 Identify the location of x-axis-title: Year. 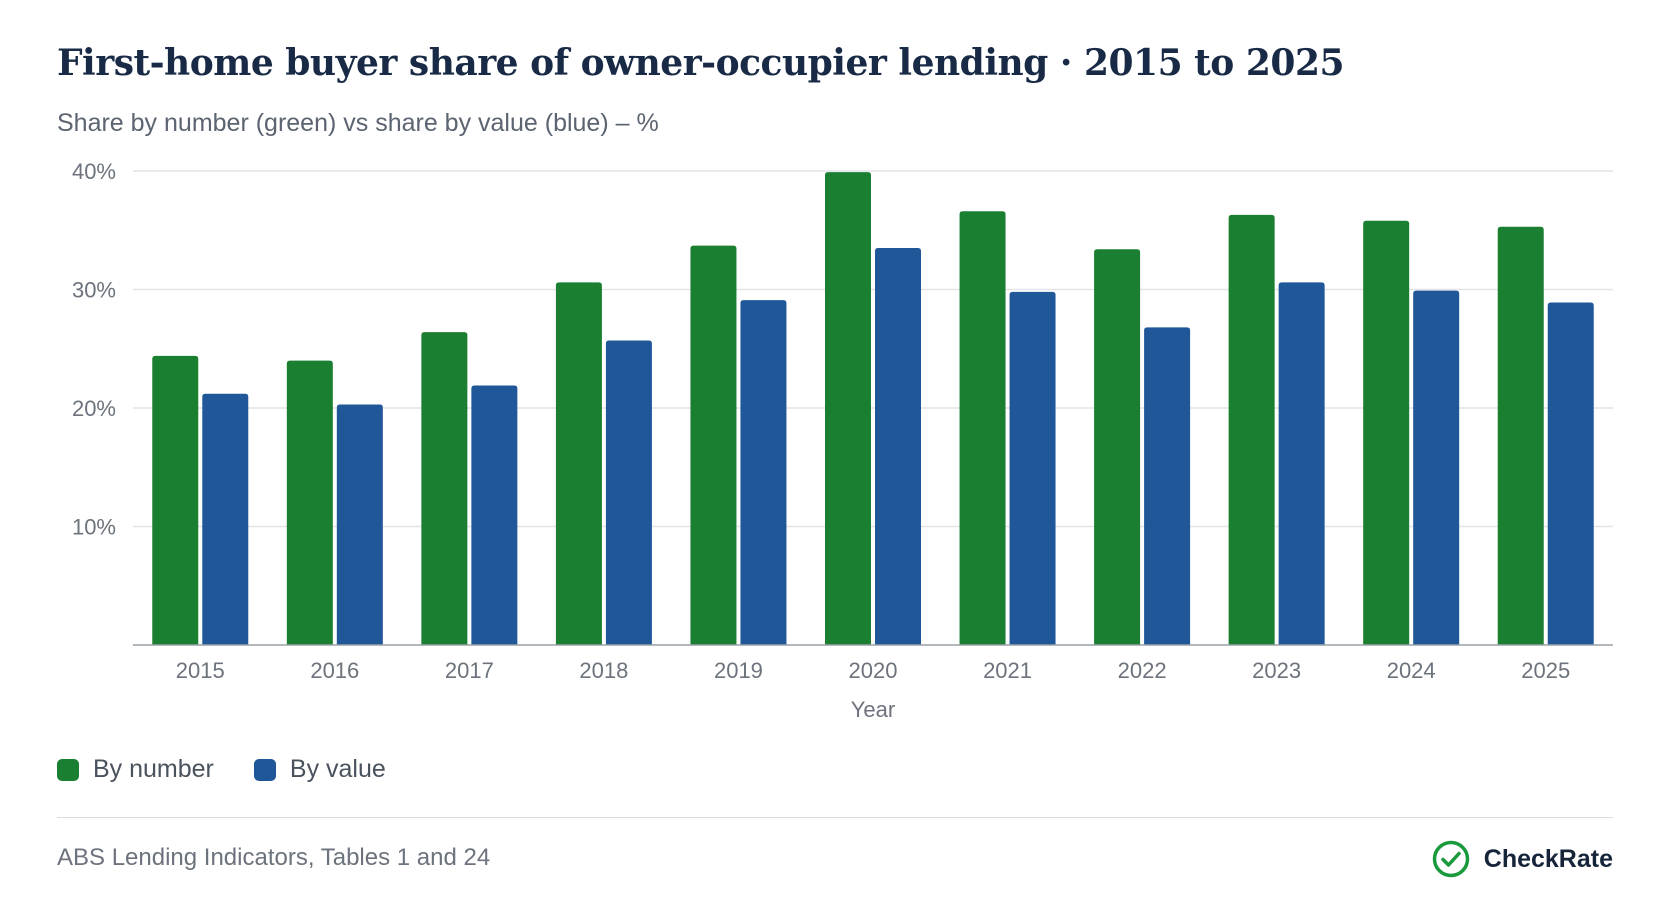
(873, 709).